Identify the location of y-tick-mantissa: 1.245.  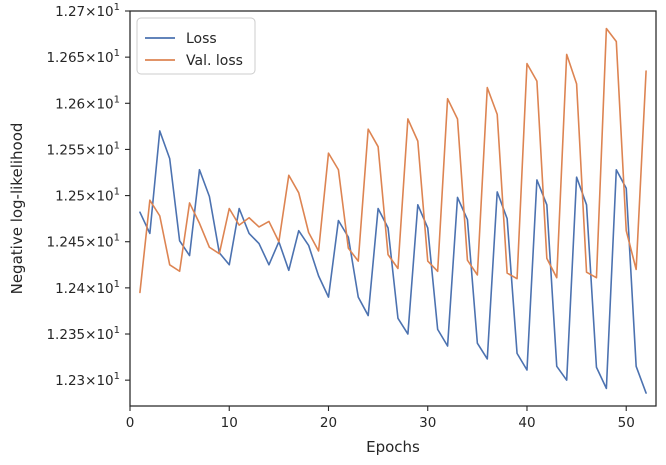
(65, 243).